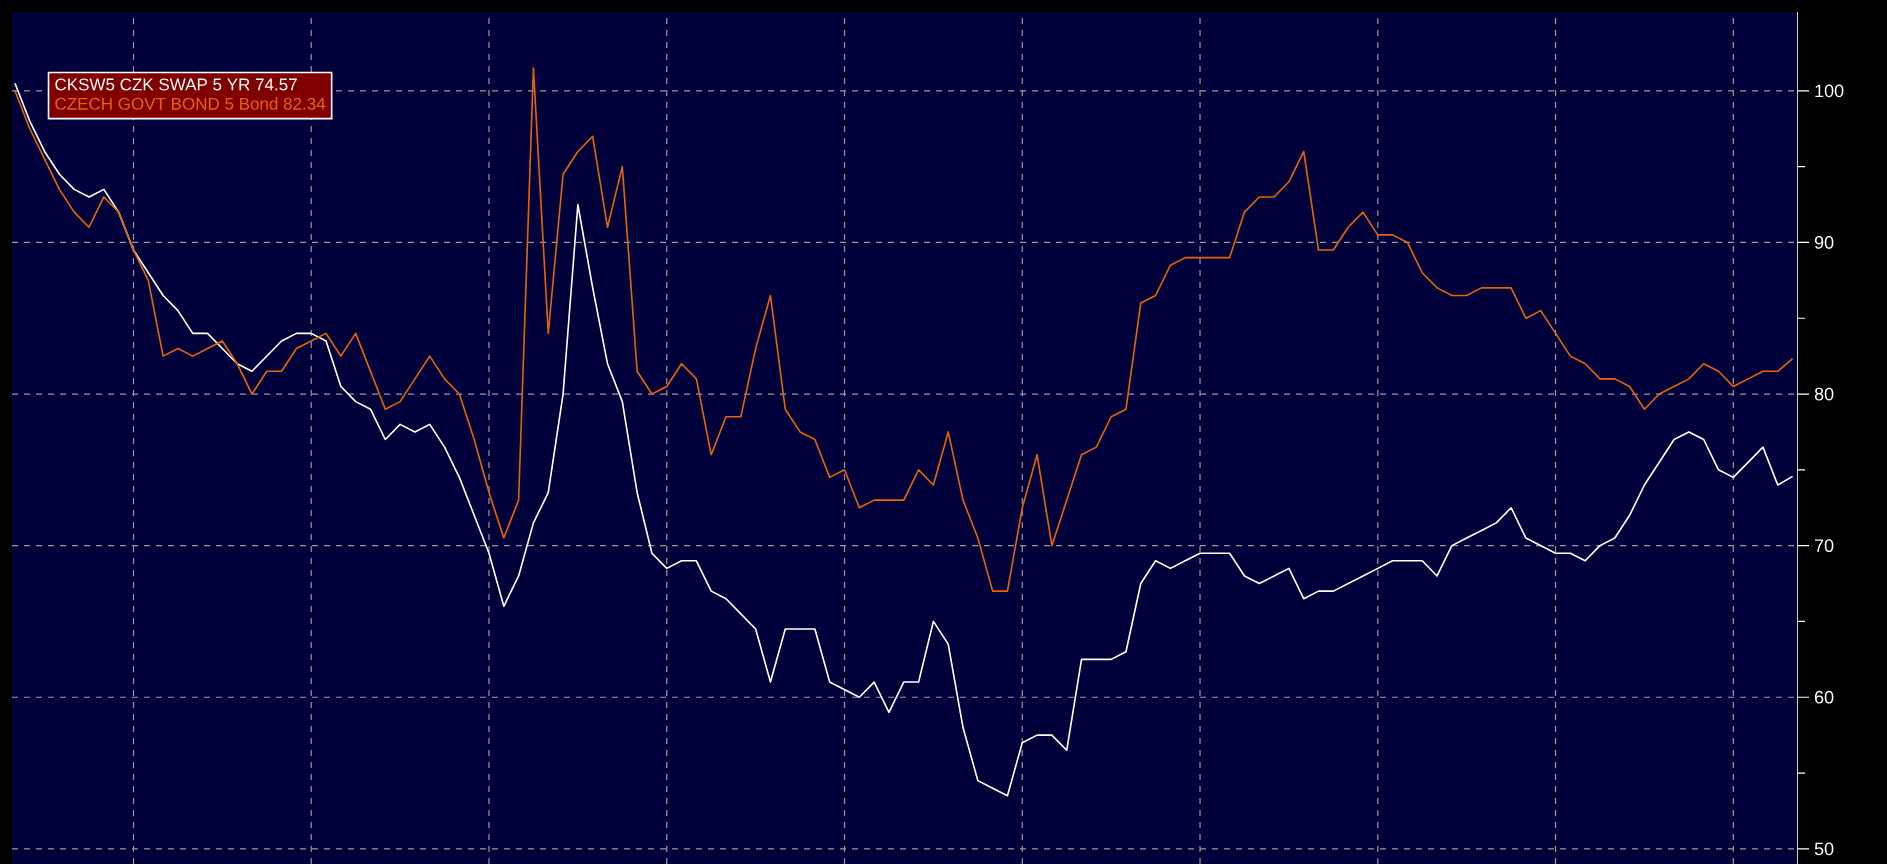 Image resolution: width=1887 pixels, height=864 pixels. I want to click on y-tick-label: 60, so click(1824, 697).